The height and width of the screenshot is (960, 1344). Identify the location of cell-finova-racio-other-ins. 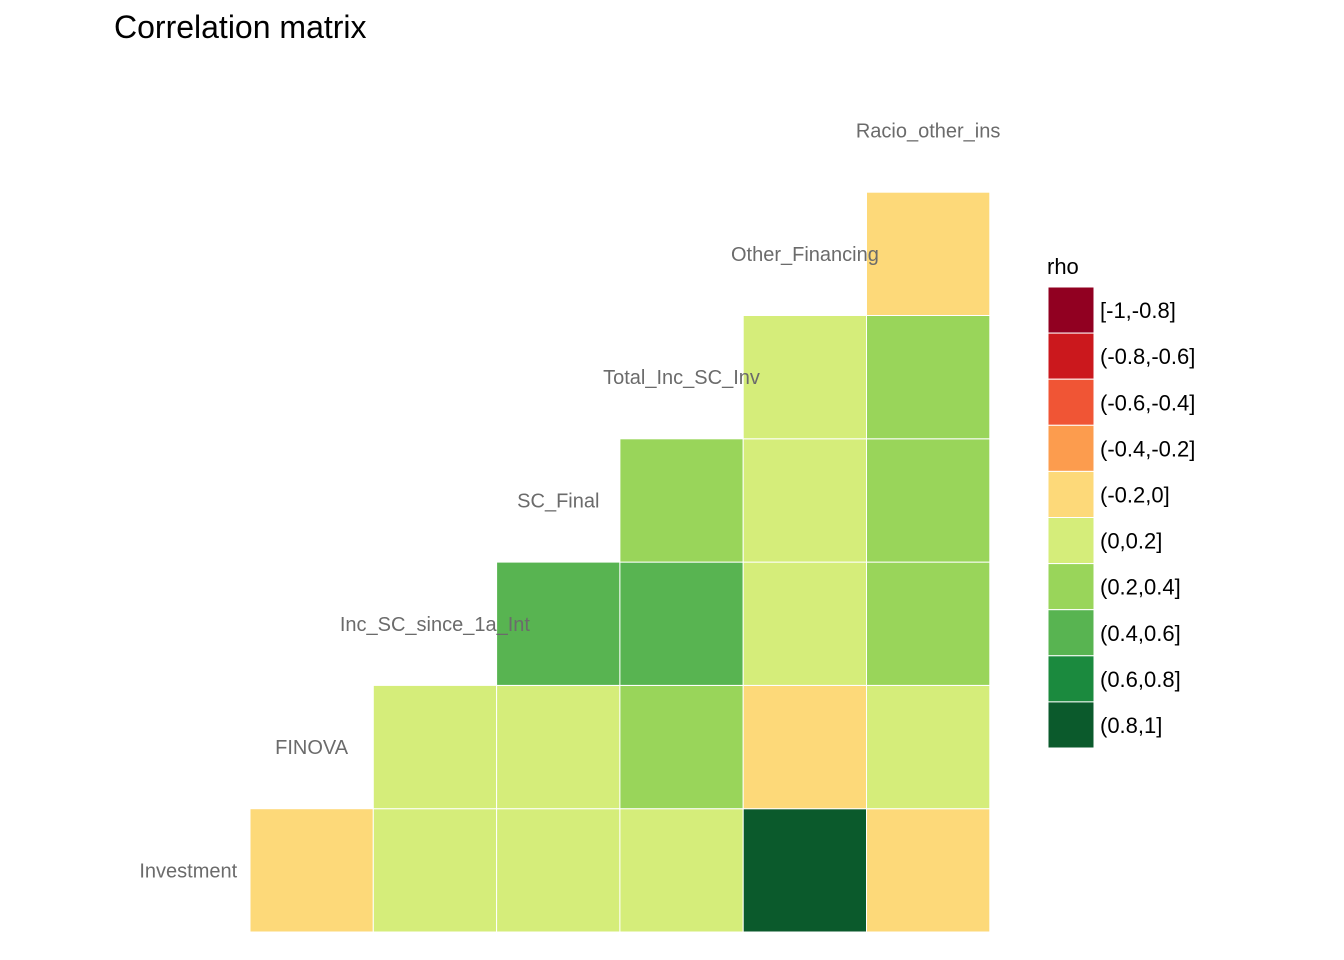
(928, 747).